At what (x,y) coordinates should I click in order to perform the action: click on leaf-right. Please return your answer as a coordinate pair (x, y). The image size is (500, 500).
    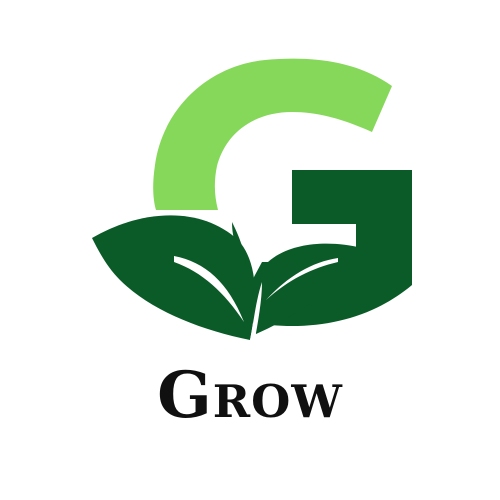
    Looking at the image, I should click on (306, 288).